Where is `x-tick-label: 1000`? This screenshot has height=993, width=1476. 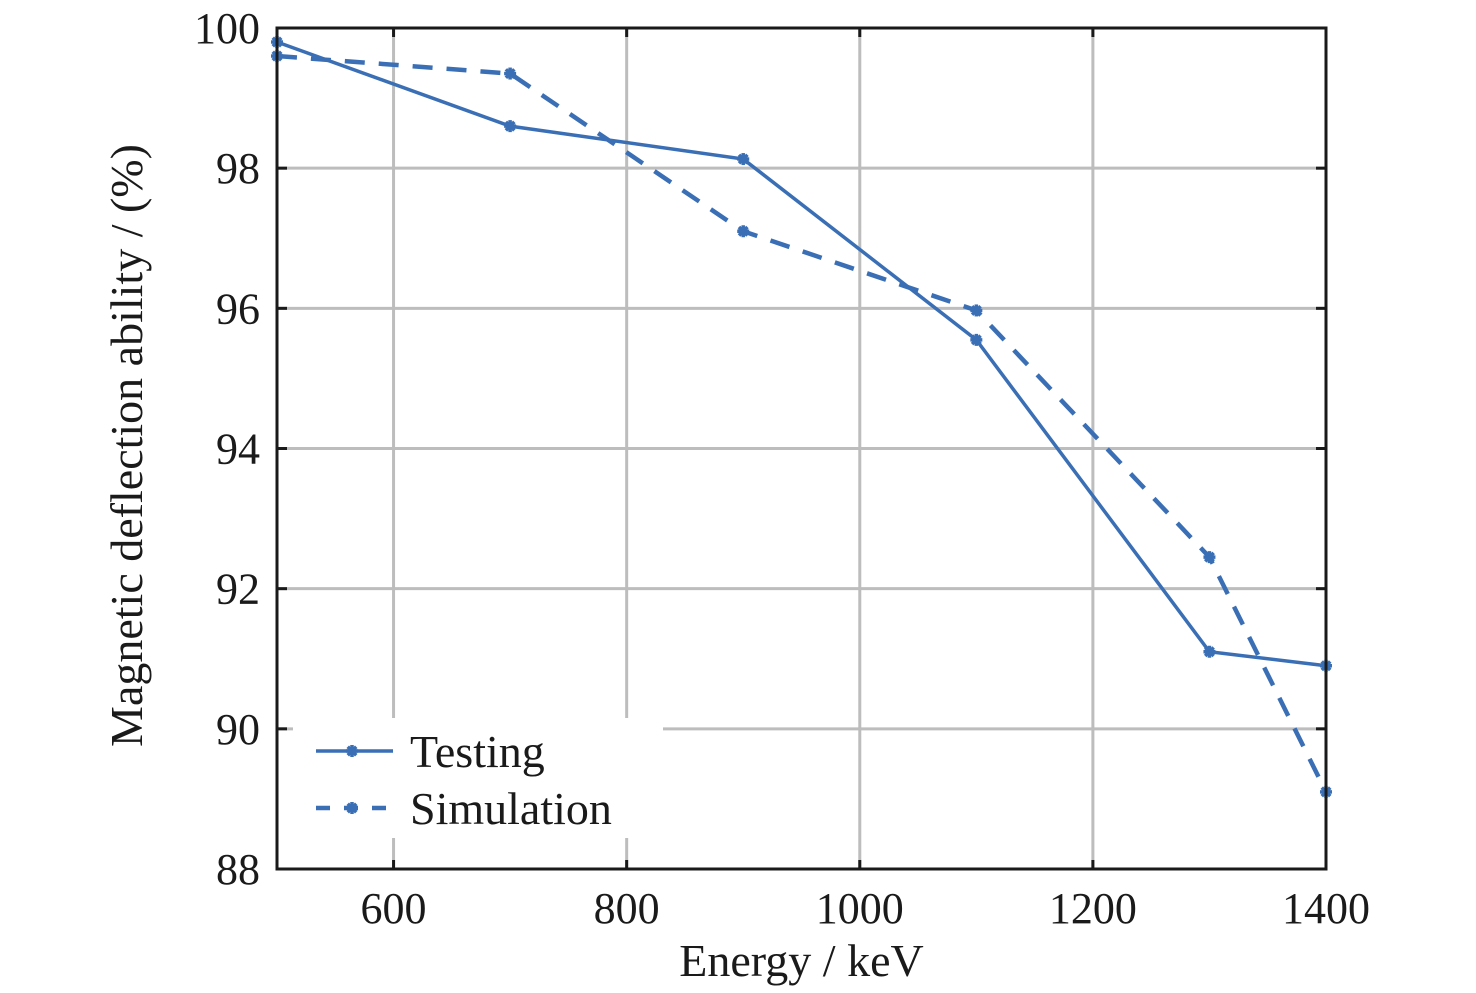
x-tick-label: 1000 is located at coordinates (860, 908).